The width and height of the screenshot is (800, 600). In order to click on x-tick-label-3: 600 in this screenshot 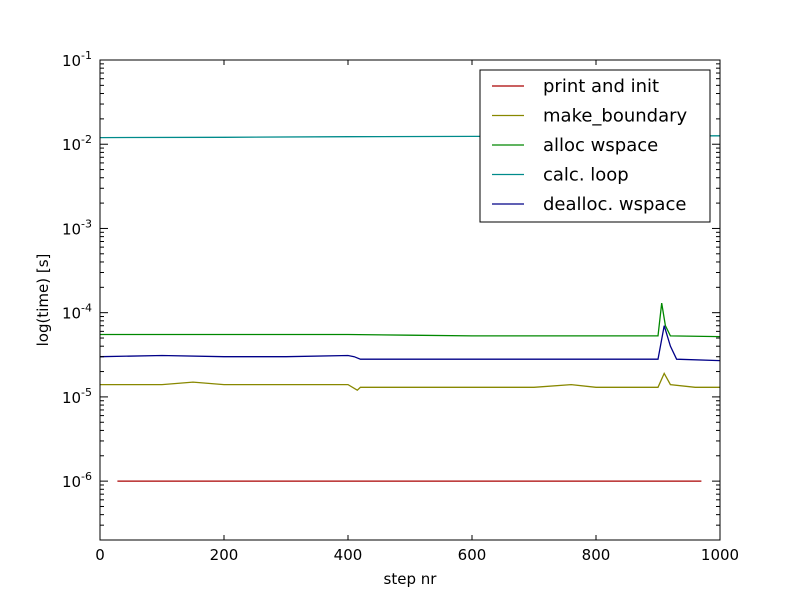, I will do `click(472, 555)`.